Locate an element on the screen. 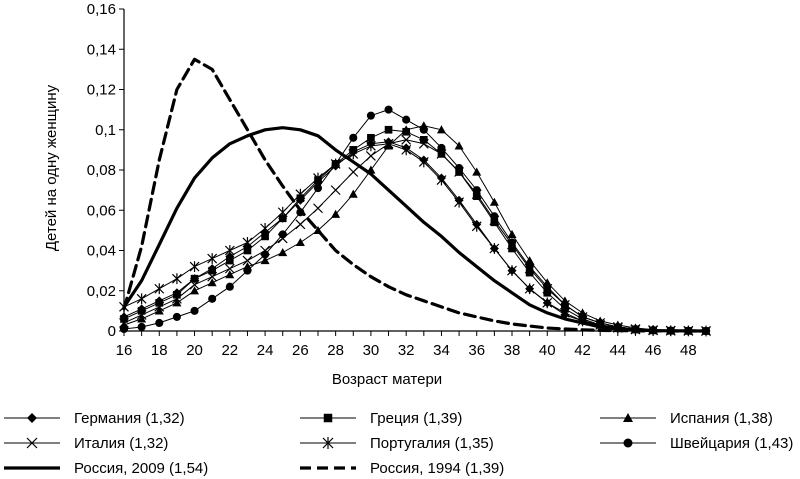  y-tick-label: 0,12 is located at coordinates (101, 90).